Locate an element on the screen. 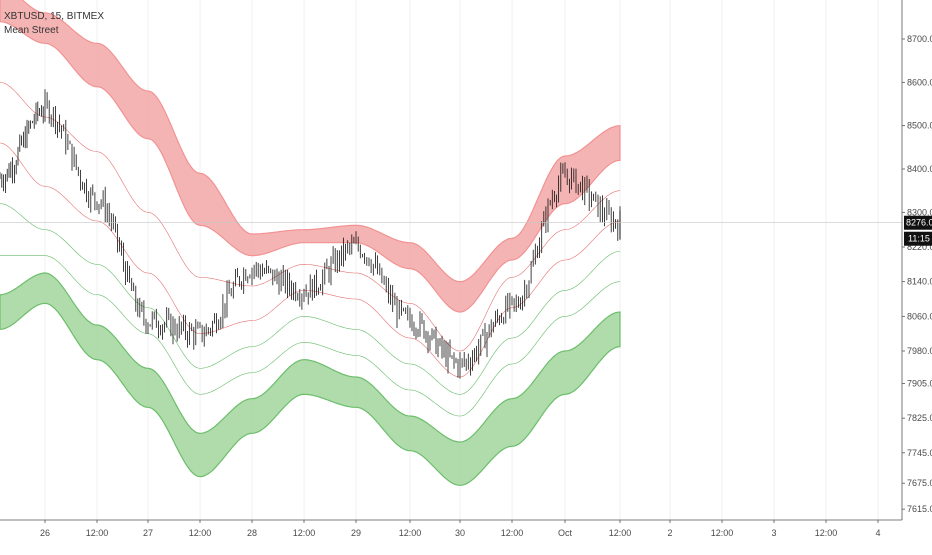 The width and height of the screenshot is (932, 555). y-tick-label-10: 7825.0 is located at coordinates (919, 418).